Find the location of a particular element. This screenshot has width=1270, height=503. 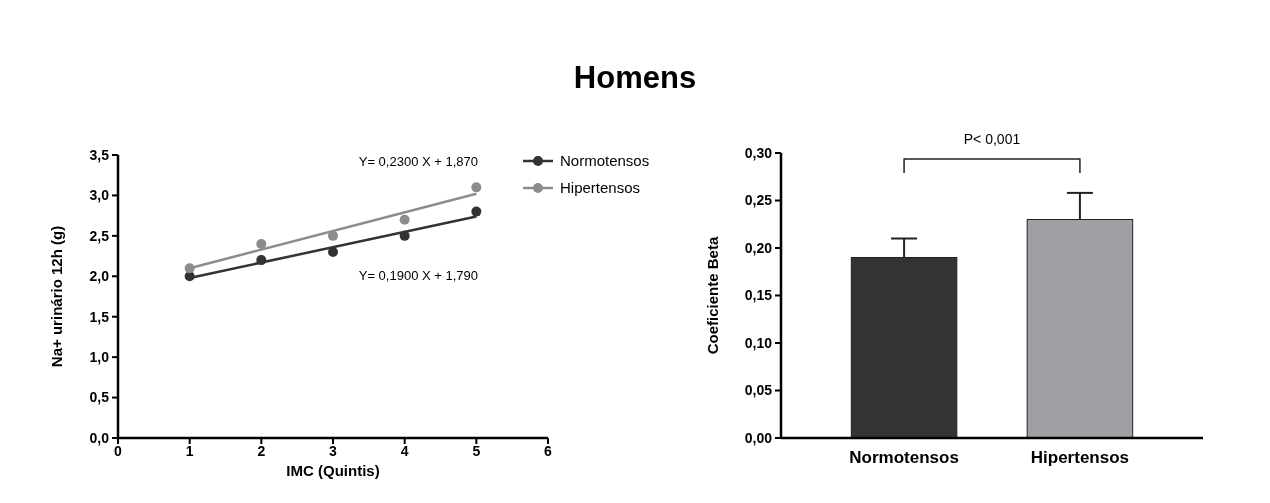

y-tick-label: 0,30 is located at coordinates (758, 152).